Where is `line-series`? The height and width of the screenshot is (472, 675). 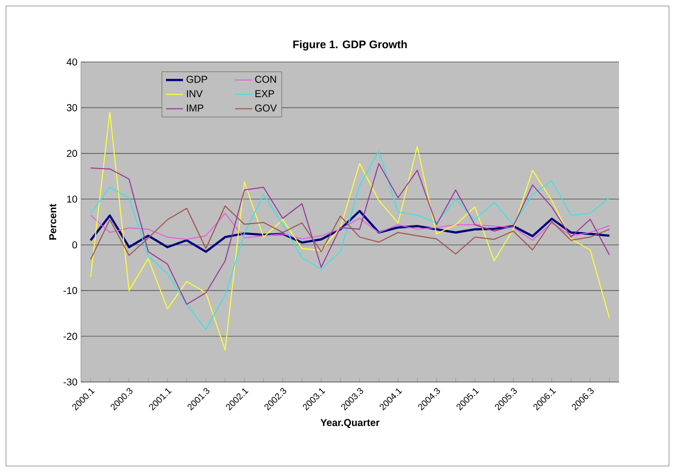 line-series is located at coordinates (350, 232).